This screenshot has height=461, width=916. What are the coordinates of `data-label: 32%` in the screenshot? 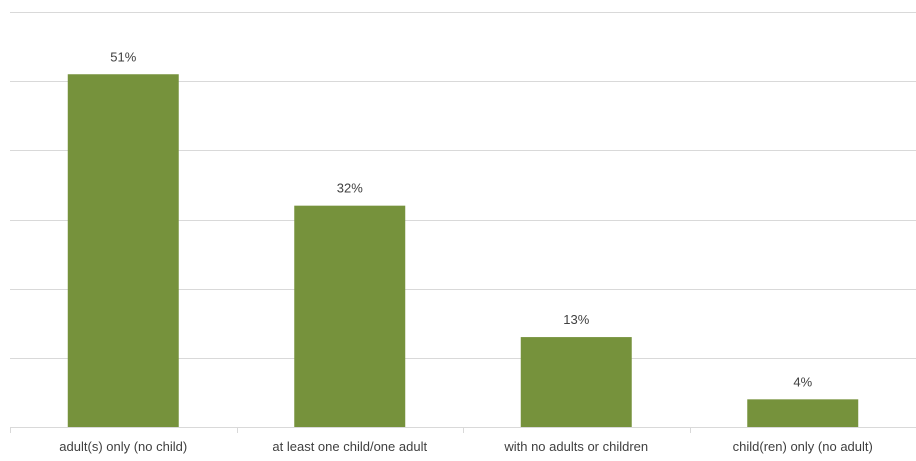 It's located at (350, 188).